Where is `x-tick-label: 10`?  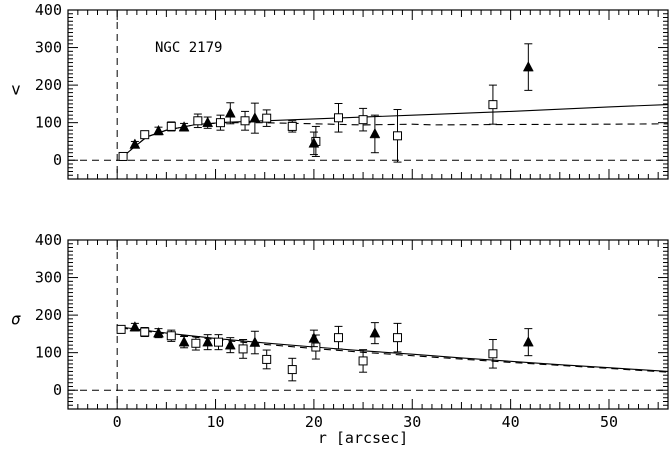
x-tick-label: 10 is located at coordinates (216, 422).